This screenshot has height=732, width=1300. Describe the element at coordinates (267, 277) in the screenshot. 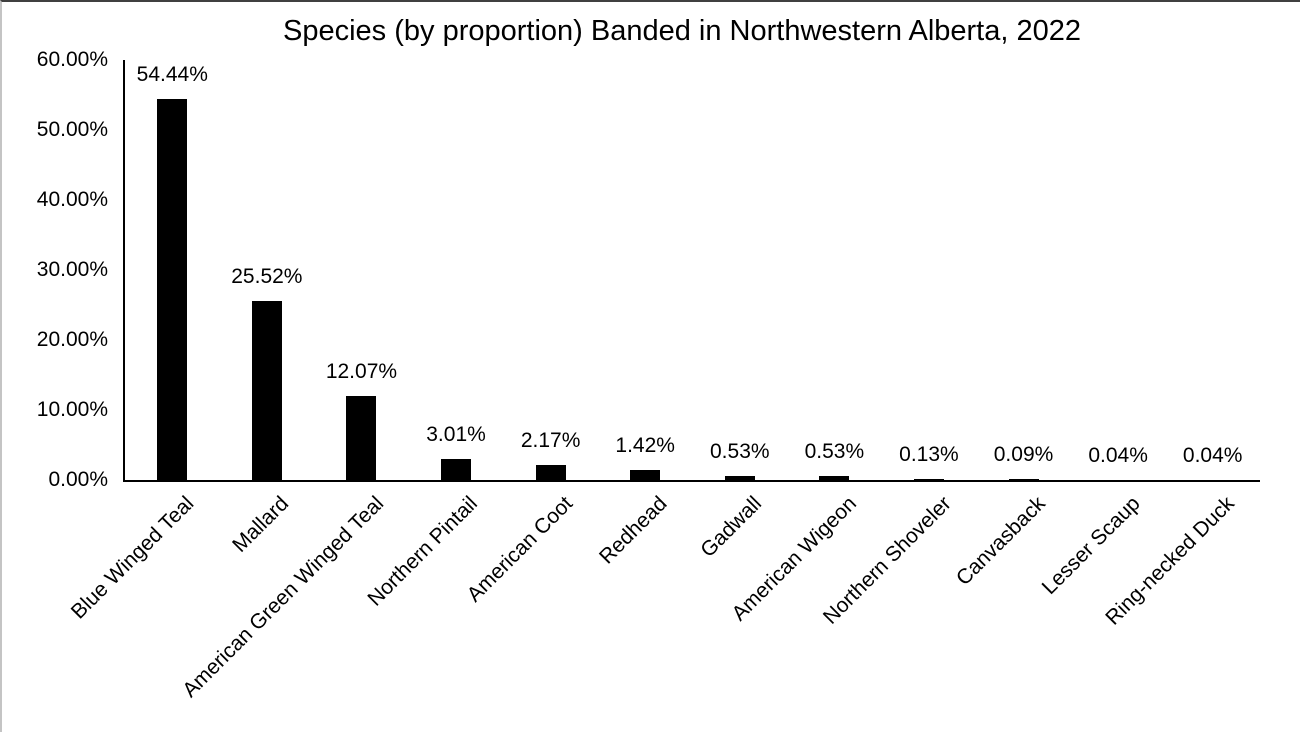

I see `bar-value-label: 25.52%` at that location.